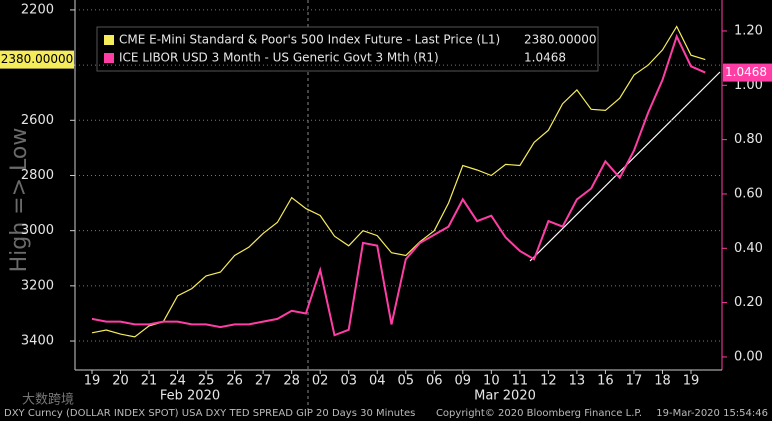  I want to click on footer-center: Copyright© 2020 Bloomberg Finance L.P., so click(539, 413).